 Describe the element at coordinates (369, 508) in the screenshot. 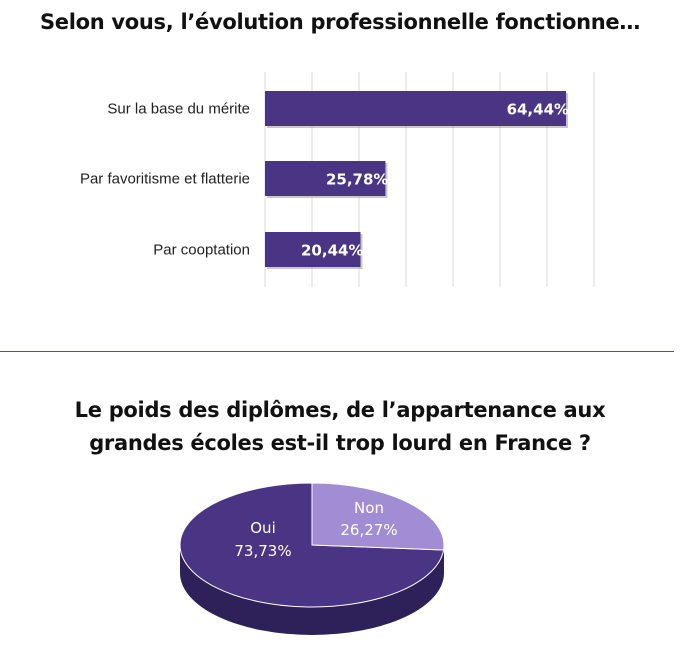

I see `pie-label-non: Non` at that location.